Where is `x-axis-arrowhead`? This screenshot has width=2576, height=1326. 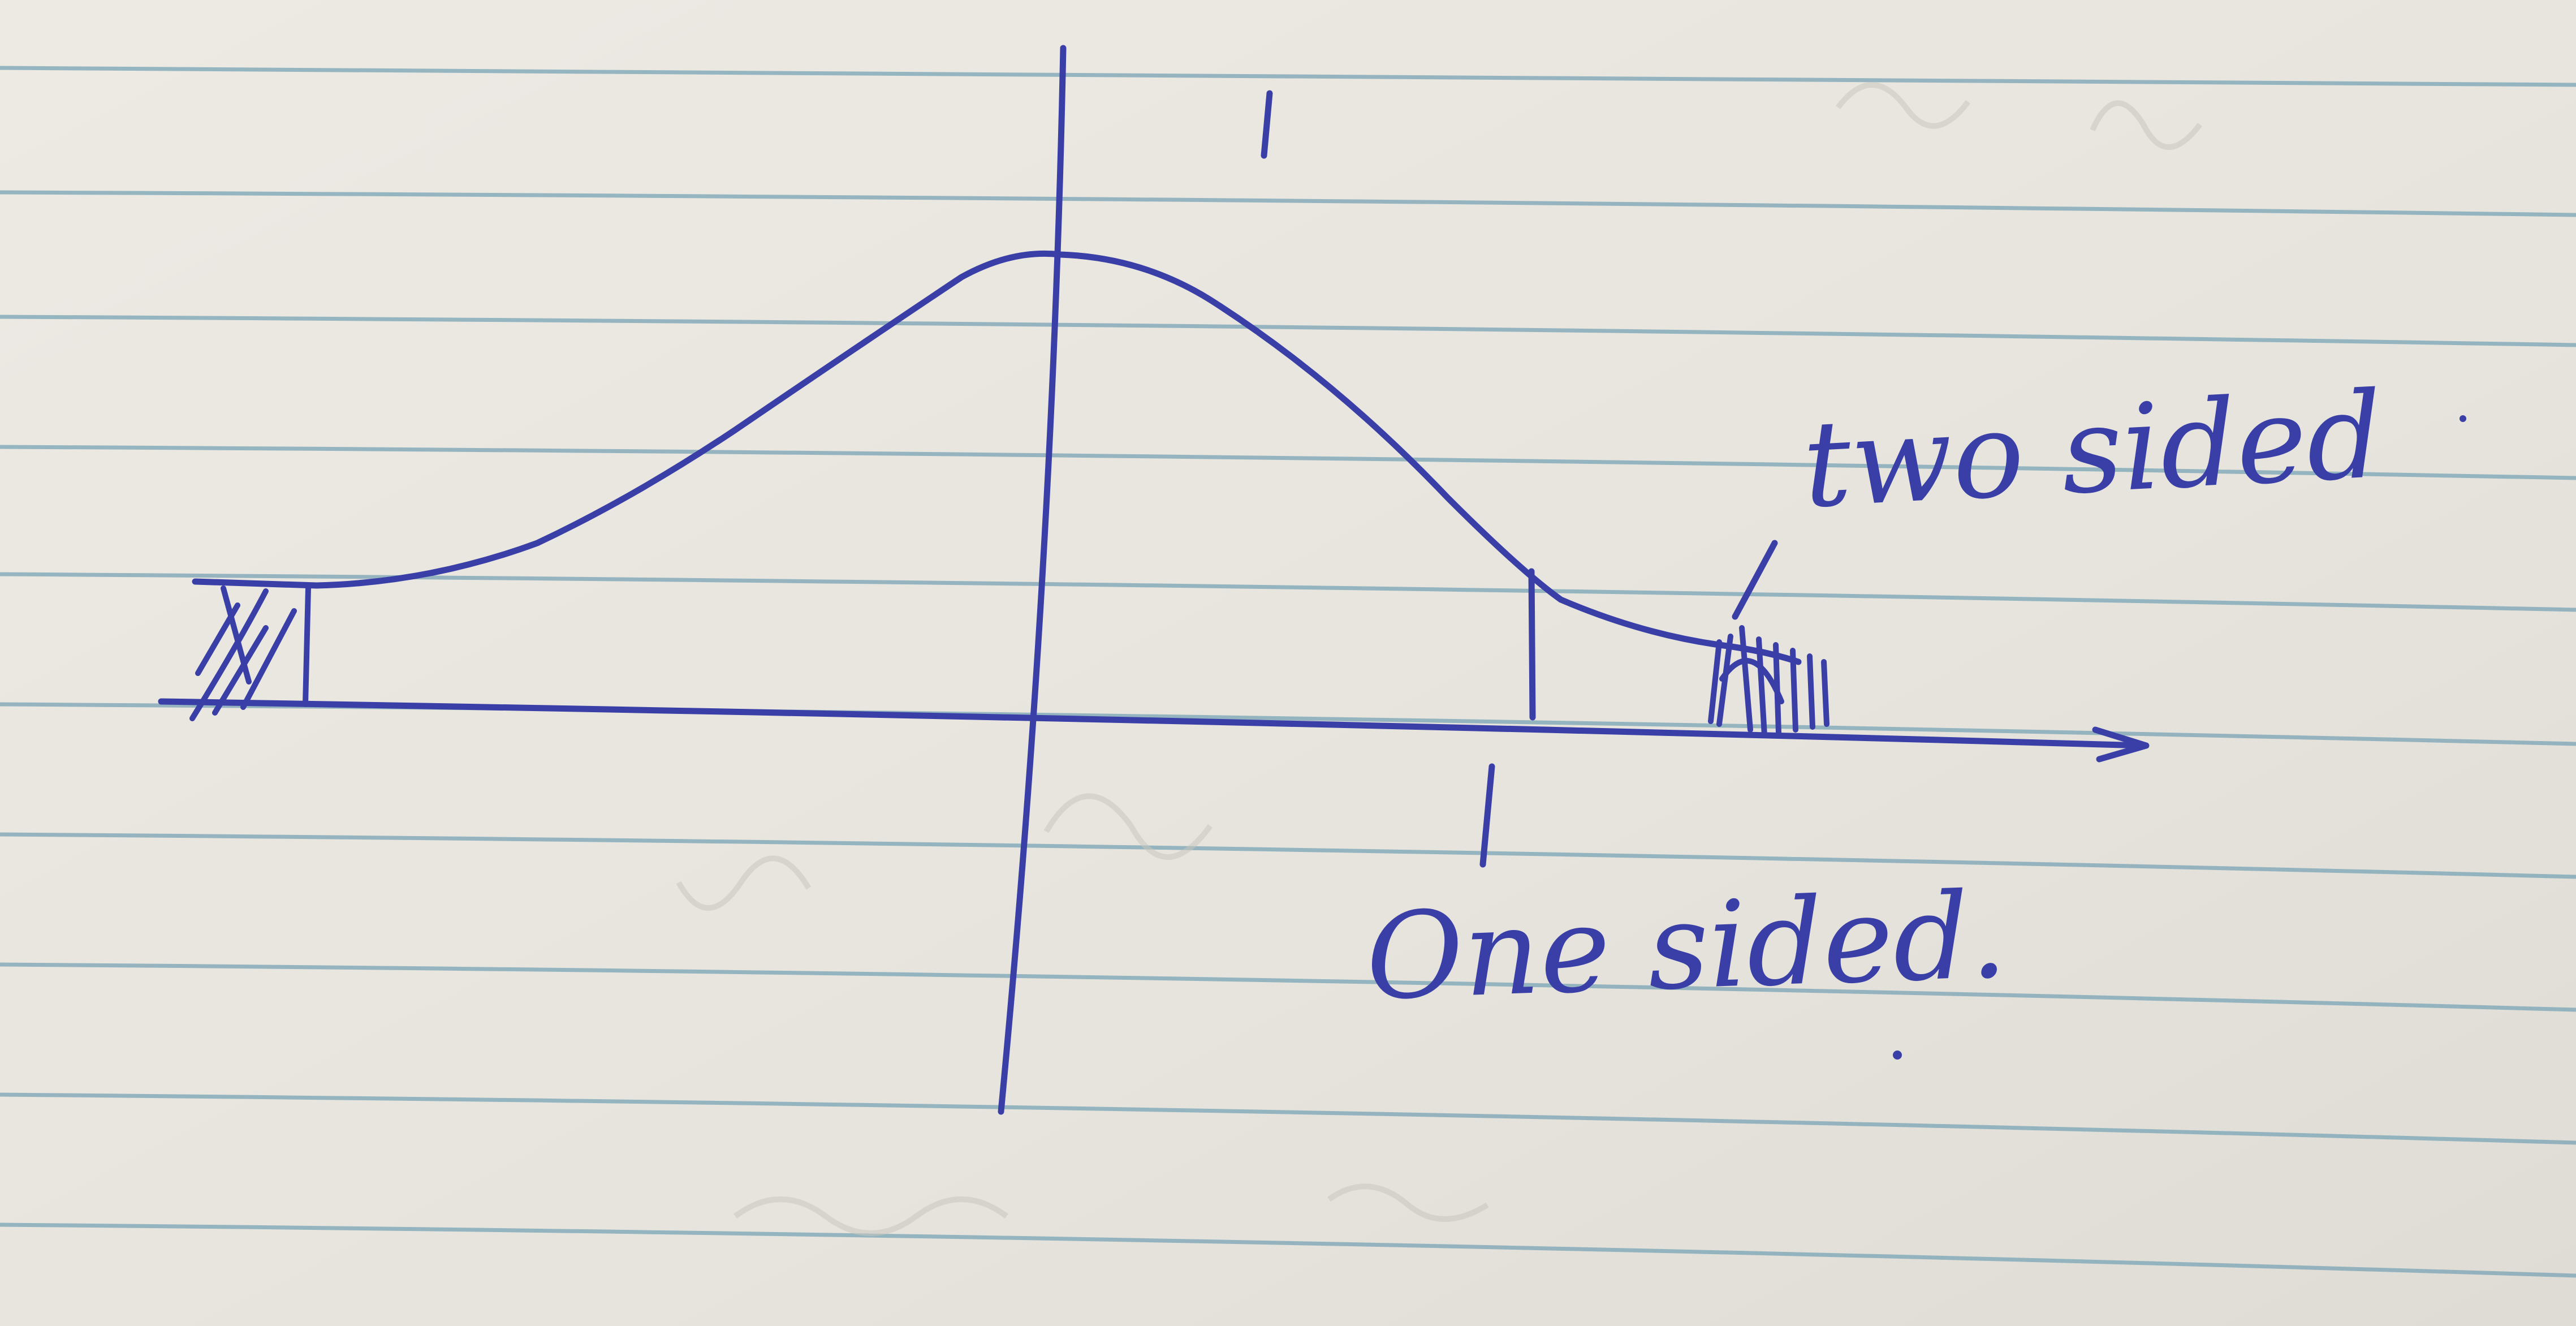
x-axis-arrowhead is located at coordinates (2121, 744).